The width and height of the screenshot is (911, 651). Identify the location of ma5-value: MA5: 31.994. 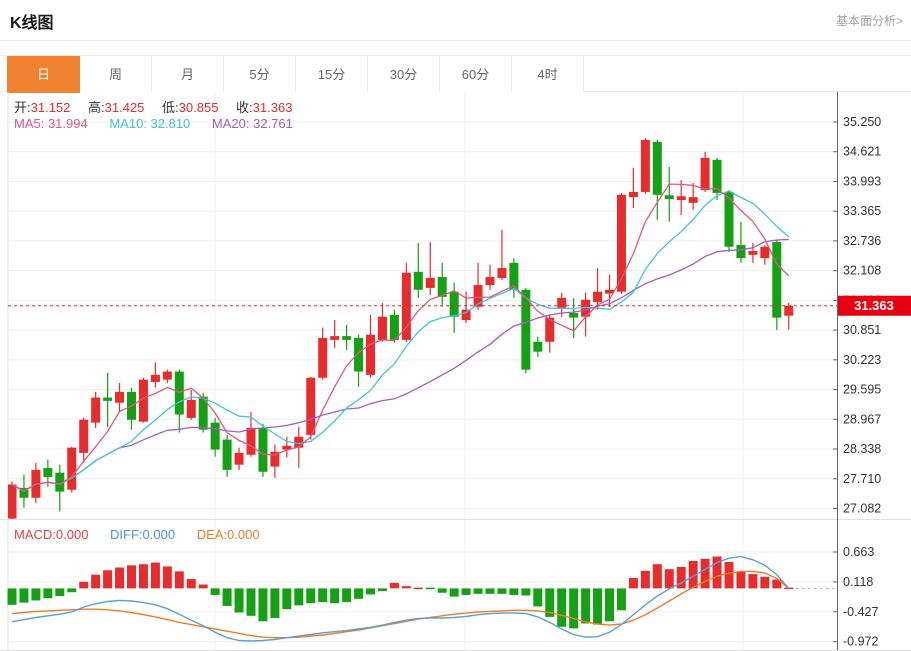
(51, 123).